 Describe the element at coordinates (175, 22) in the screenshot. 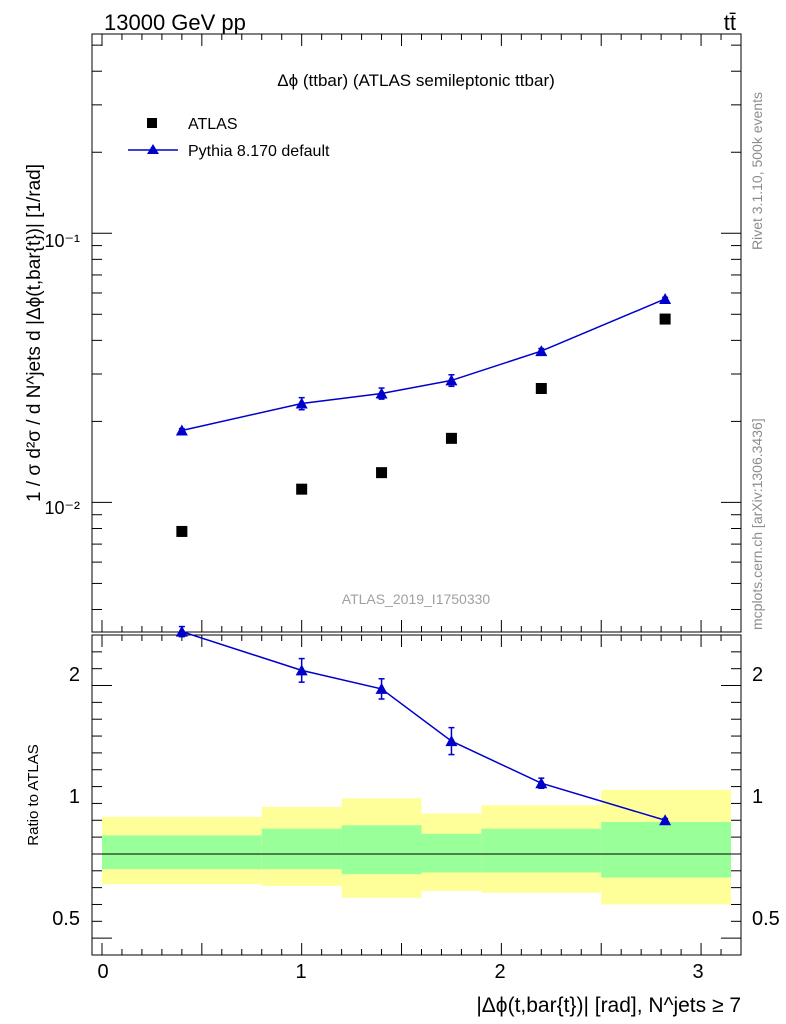

I see `energy-label: 13000 GeV pp` at that location.